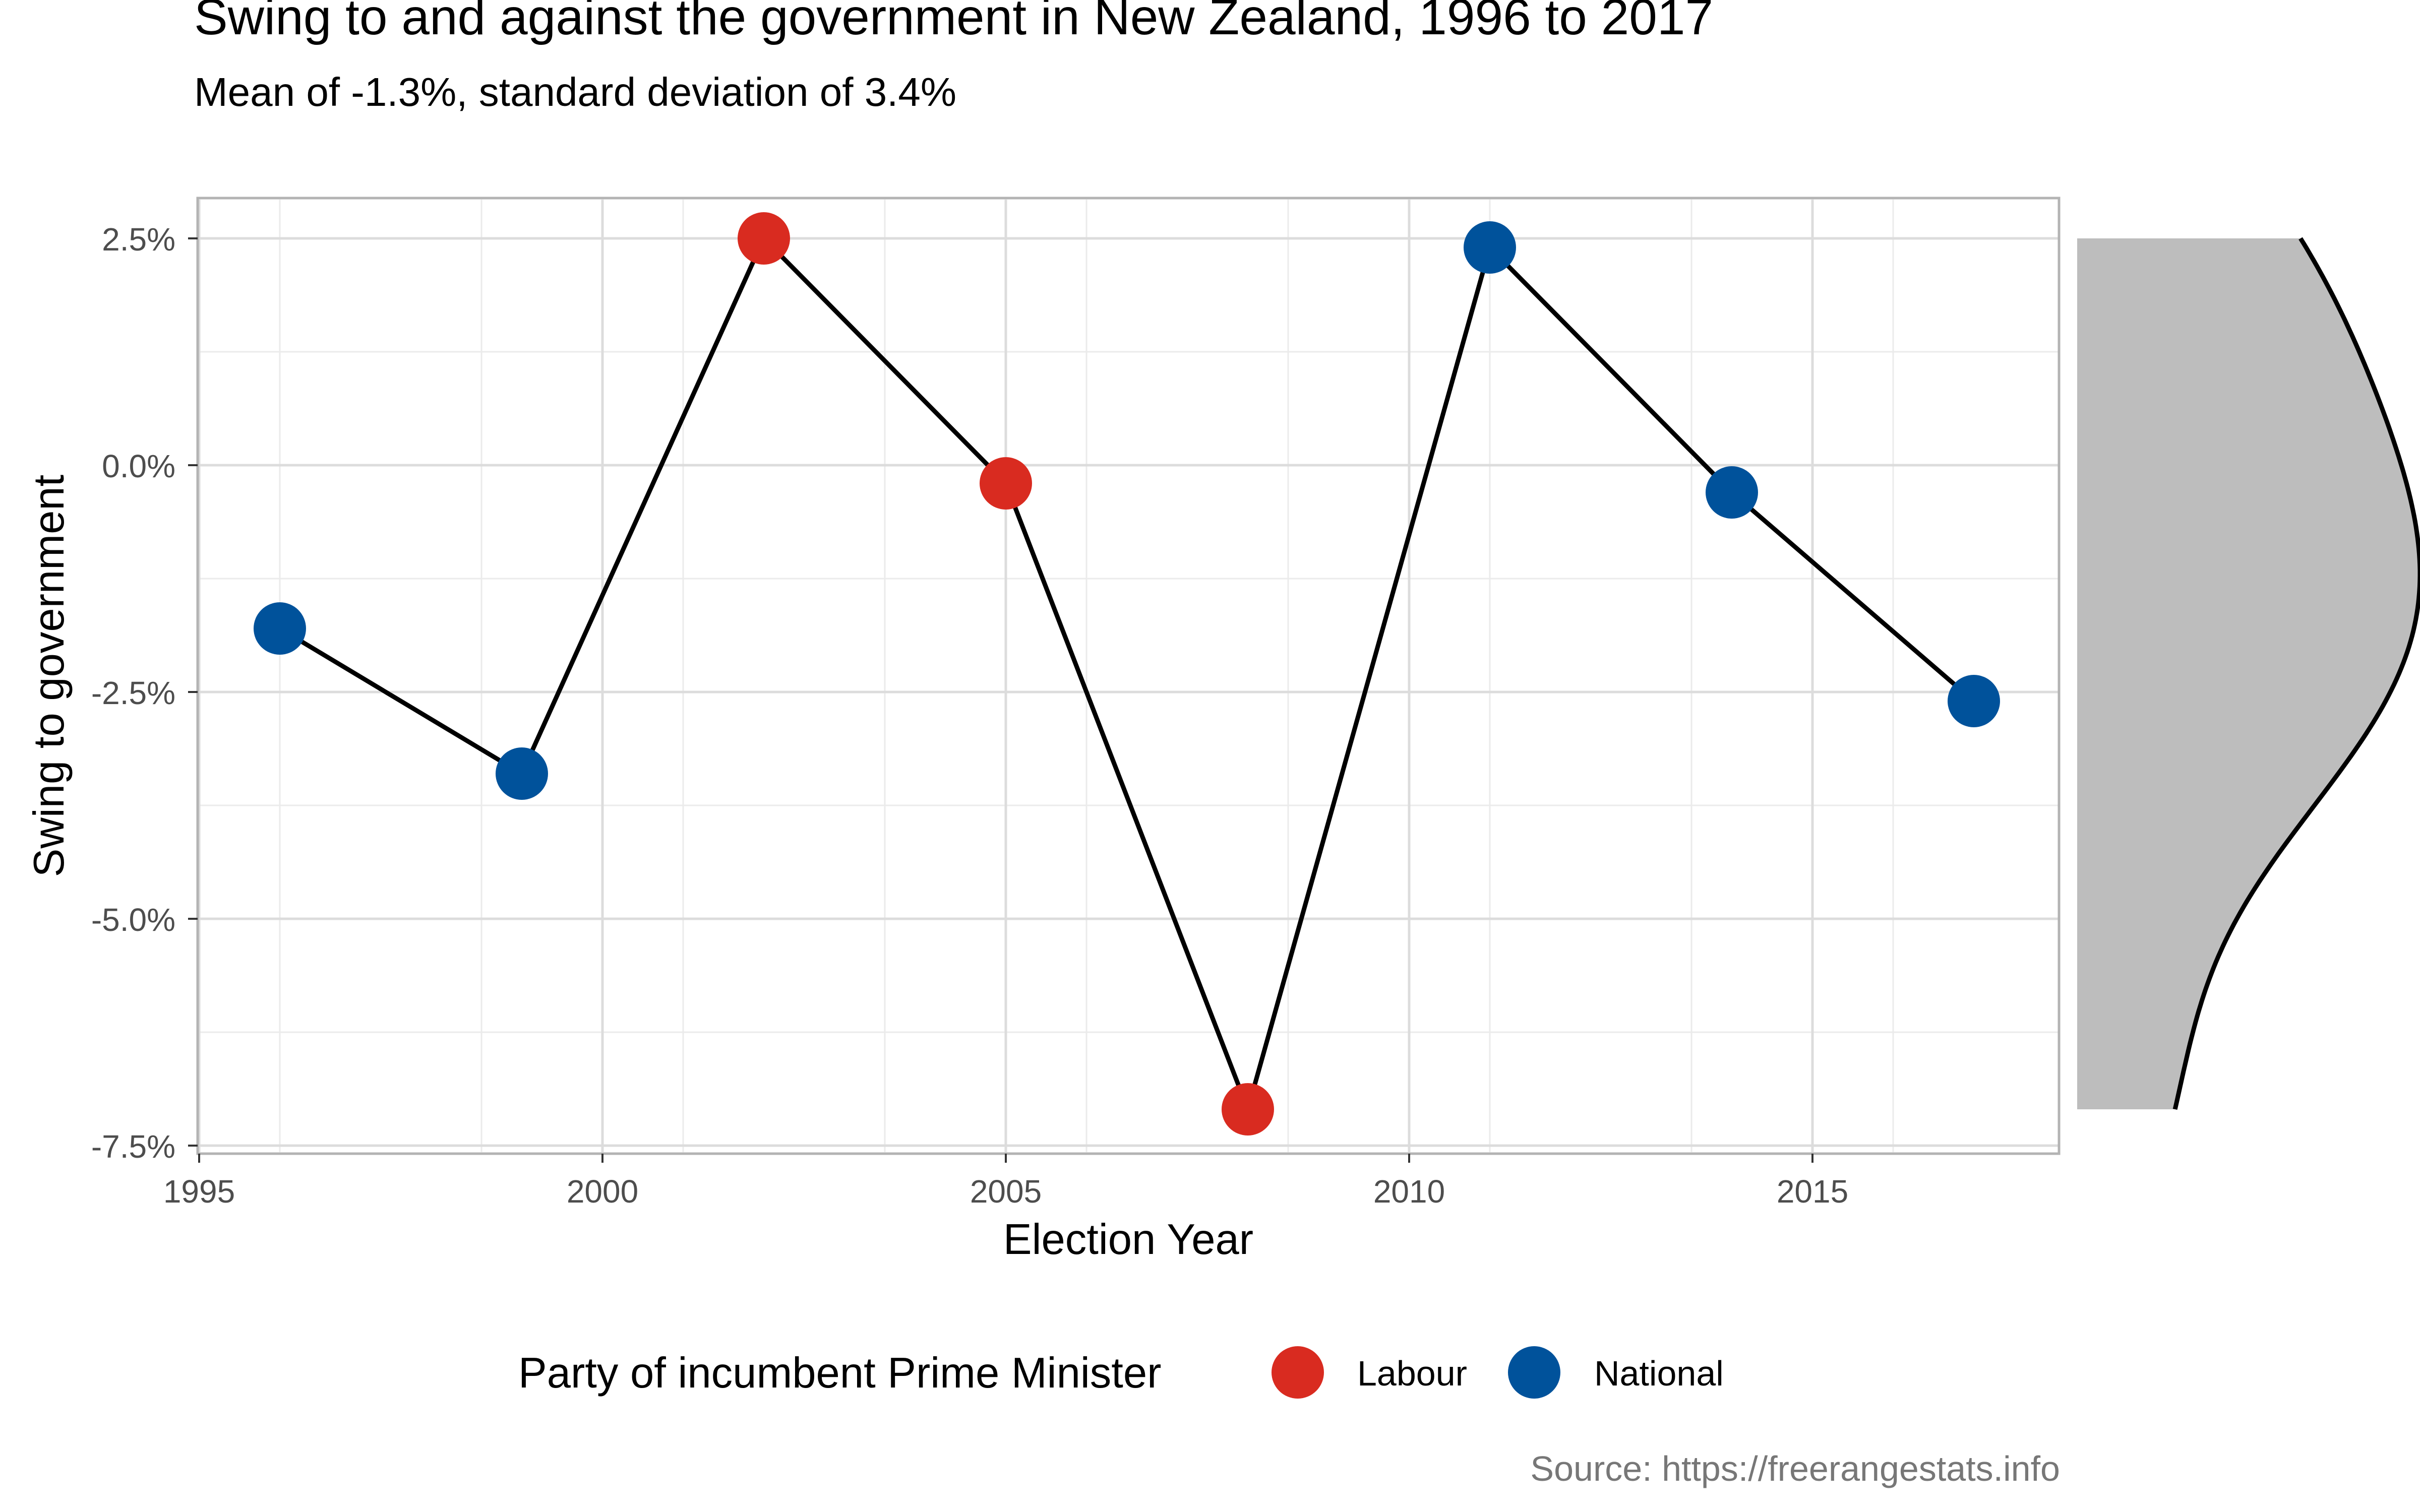  I want to click on x-tick-label: 1995, so click(199, 1191).